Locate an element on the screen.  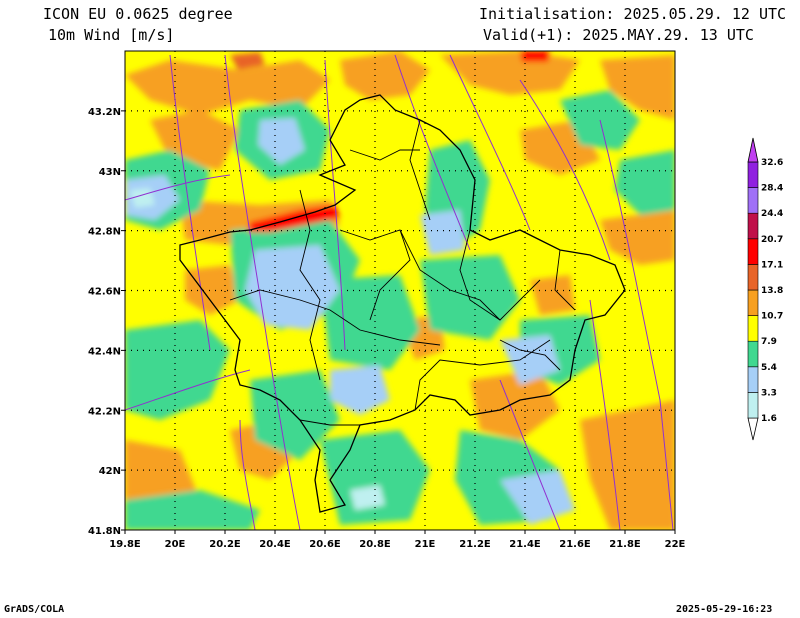
color-legend: 1.6 3.3 5.4 7.9 10.7 13.8 17.1 20.7 24.4 28.4 32.6 is located at coordinates (765, 289).